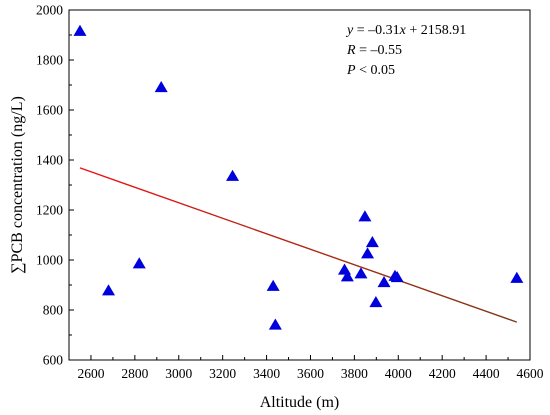 The image size is (550, 415). I want to click on correlation-r: R = –0.55, so click(374, 50).